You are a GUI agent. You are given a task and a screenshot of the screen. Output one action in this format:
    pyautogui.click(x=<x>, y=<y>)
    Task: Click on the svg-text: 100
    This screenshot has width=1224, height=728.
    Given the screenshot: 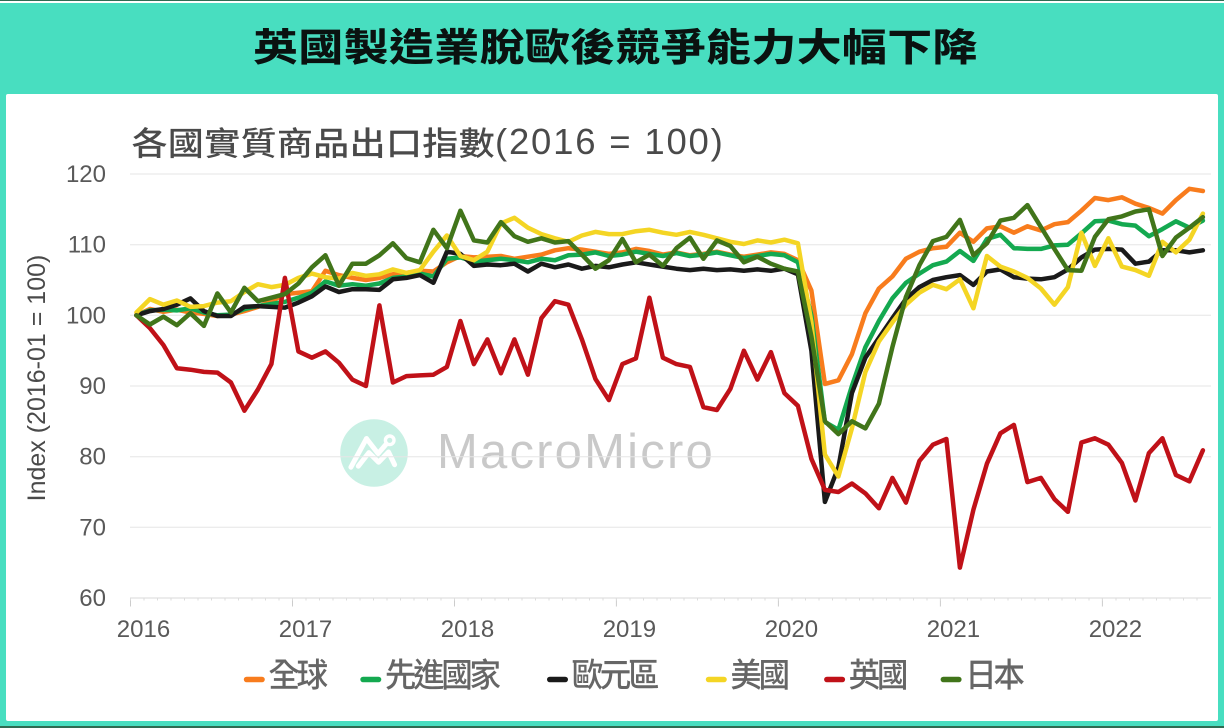 What is the action you would take?
    pyautogui.click(x=86, y=315)
    